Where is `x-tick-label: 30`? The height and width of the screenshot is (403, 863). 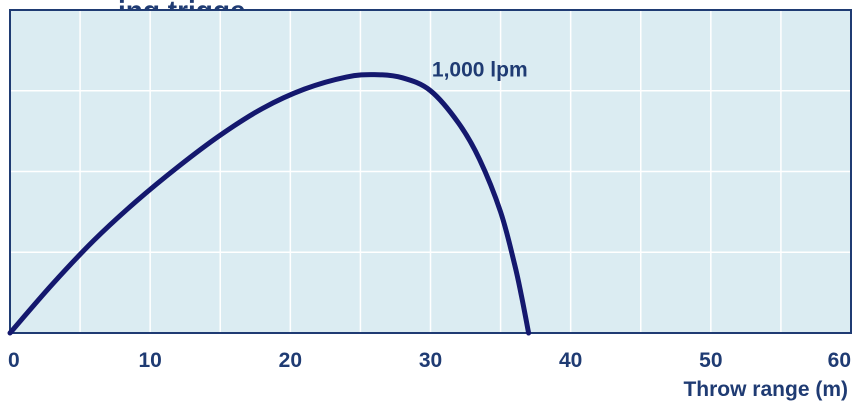
x-tick-label: 30 is located at coordinates (430, 360).